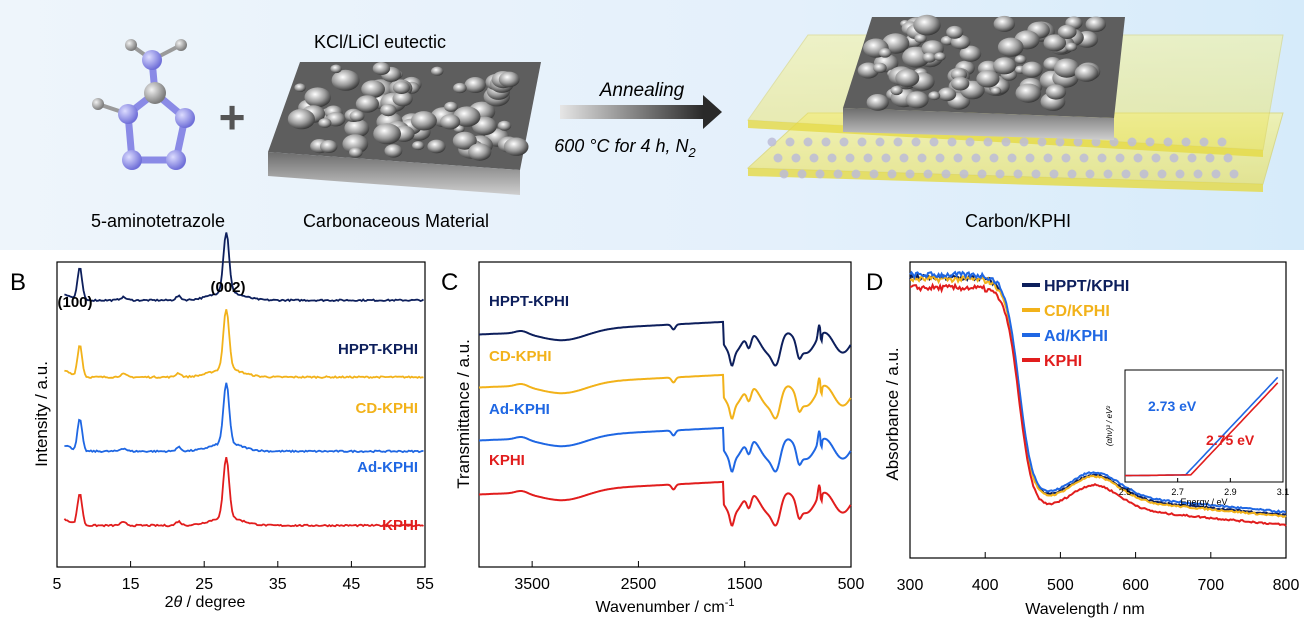 The width and height of the screenshot is (1304, 618). I want to click on product-label: Carbon/KPHI, so click(1018, 221).